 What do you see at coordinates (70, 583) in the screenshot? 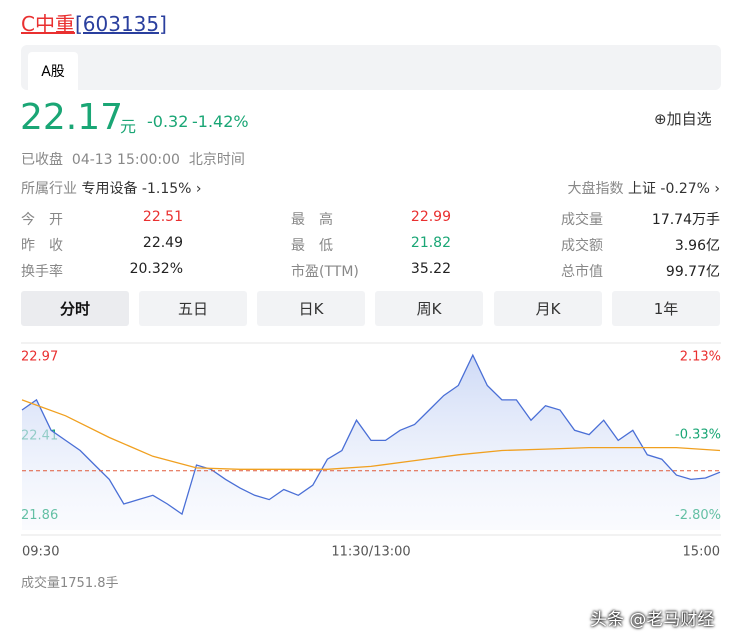
I see `volume-label: 成交量1751.8手` at bounding box center [70, 583].